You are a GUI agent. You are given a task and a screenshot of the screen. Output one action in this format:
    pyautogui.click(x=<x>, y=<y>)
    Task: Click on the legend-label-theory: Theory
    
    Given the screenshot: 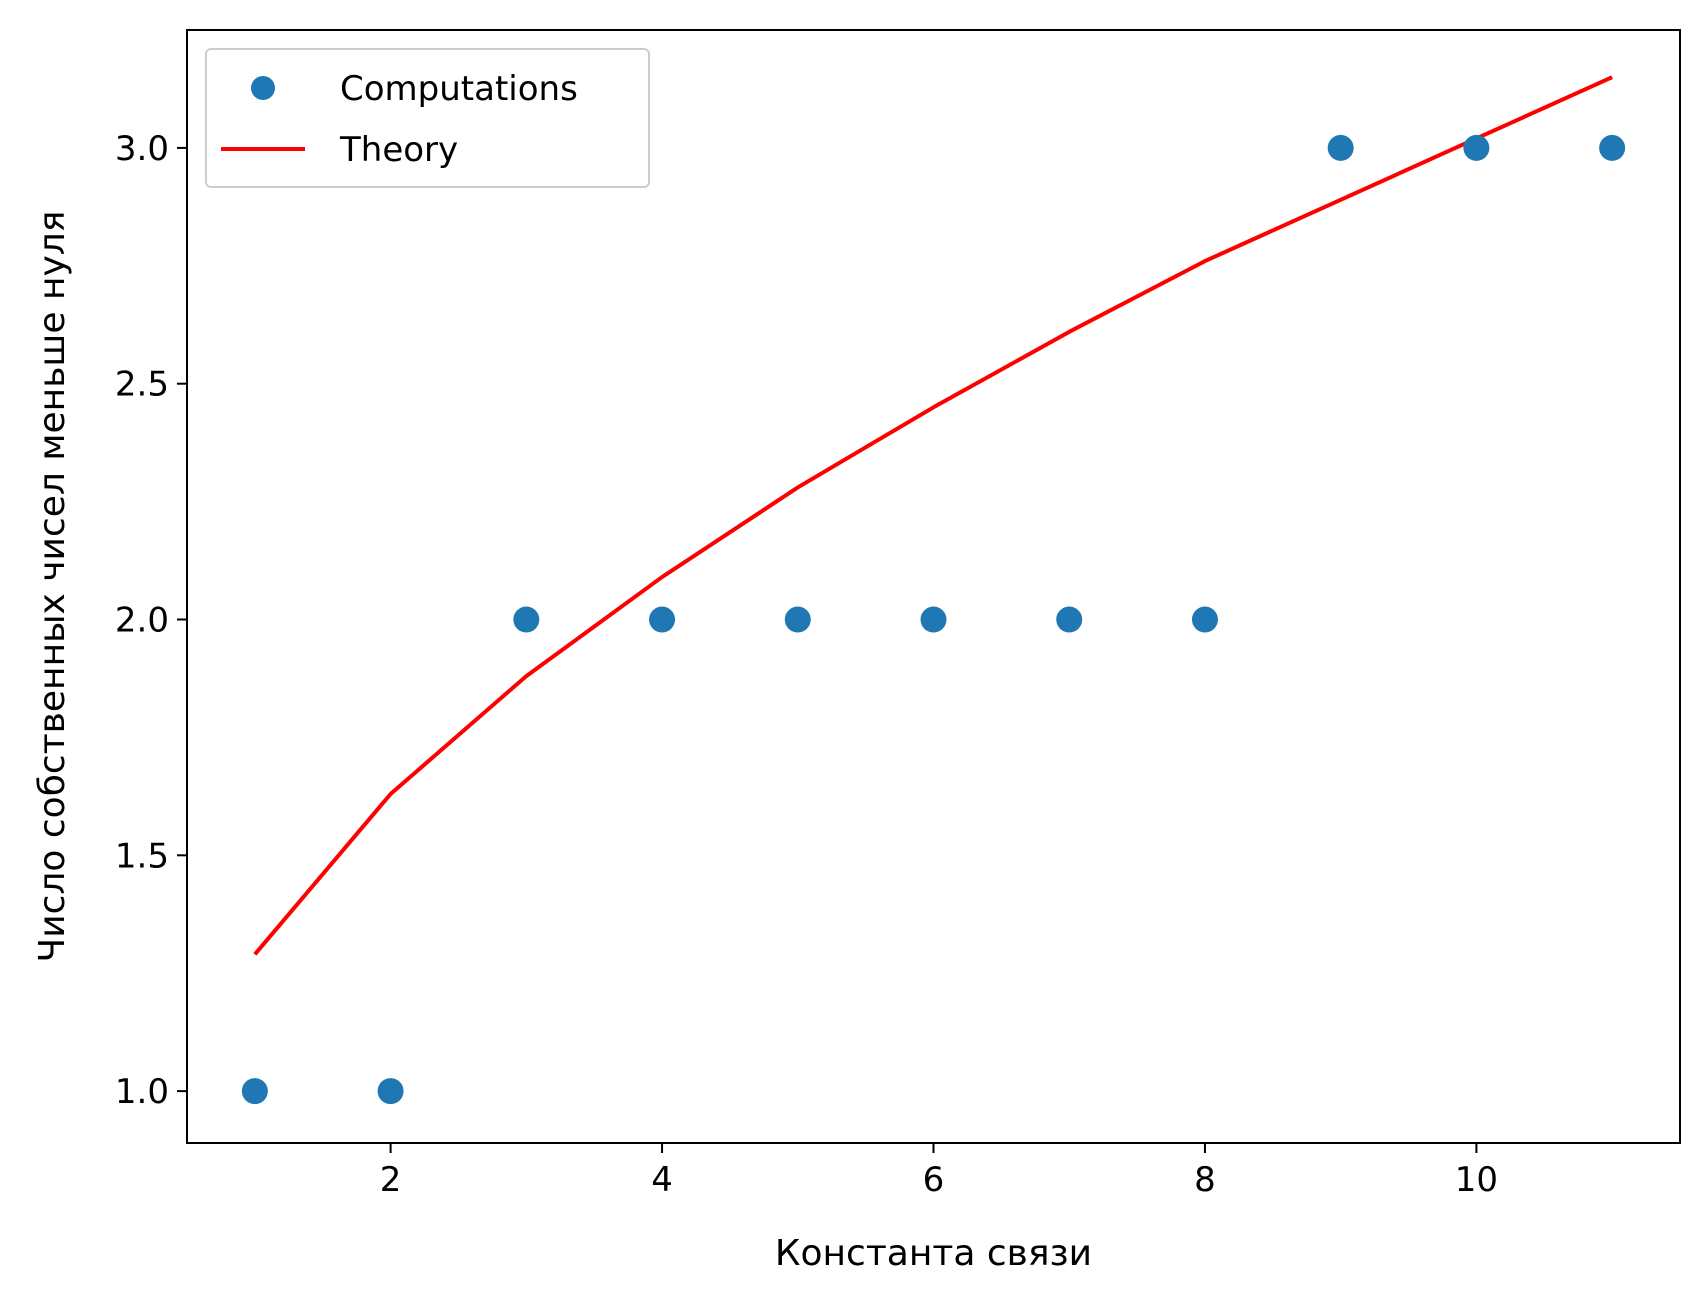 What is the action you would take?
    pyautogui.click(x=398, y=150)
    